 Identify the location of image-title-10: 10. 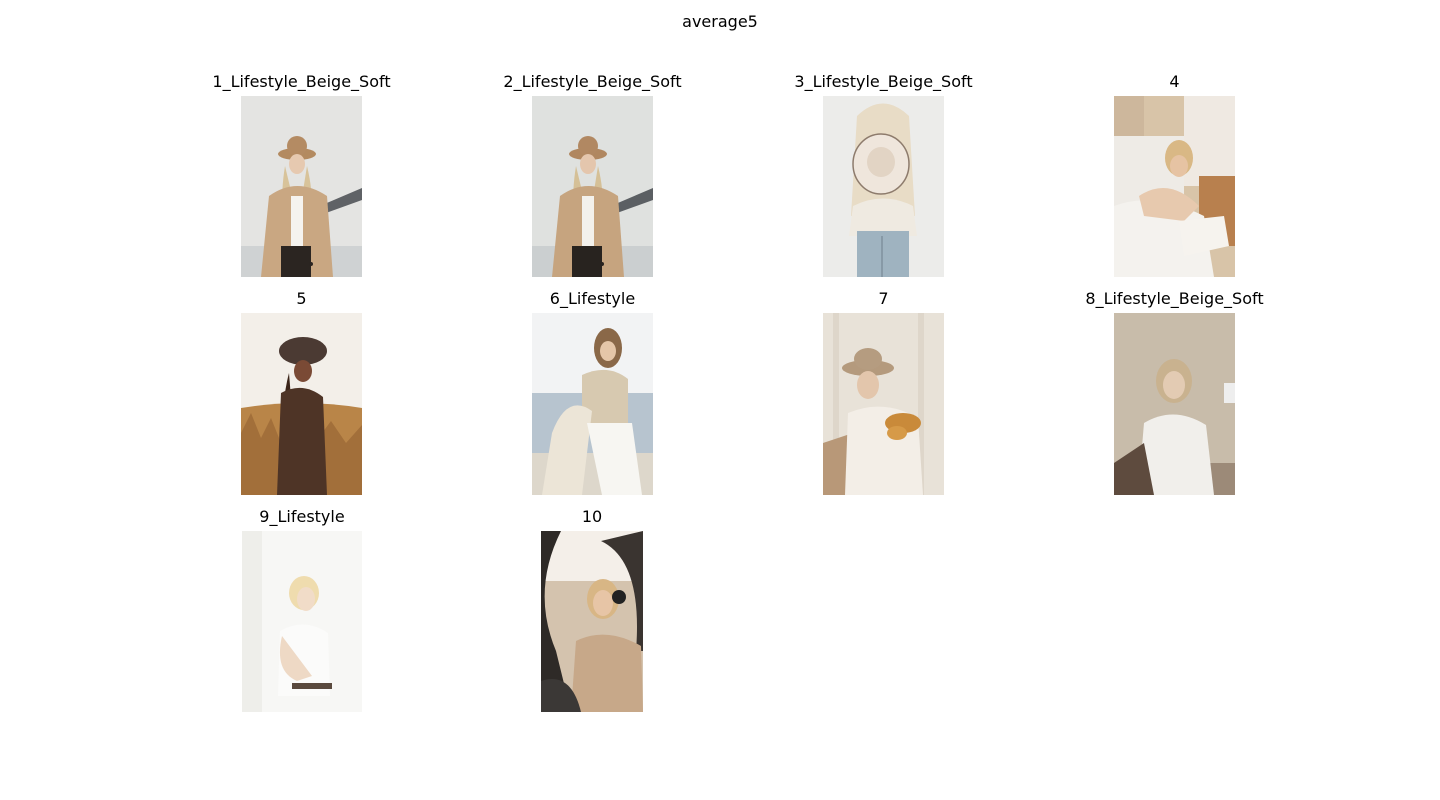
(592, 516).